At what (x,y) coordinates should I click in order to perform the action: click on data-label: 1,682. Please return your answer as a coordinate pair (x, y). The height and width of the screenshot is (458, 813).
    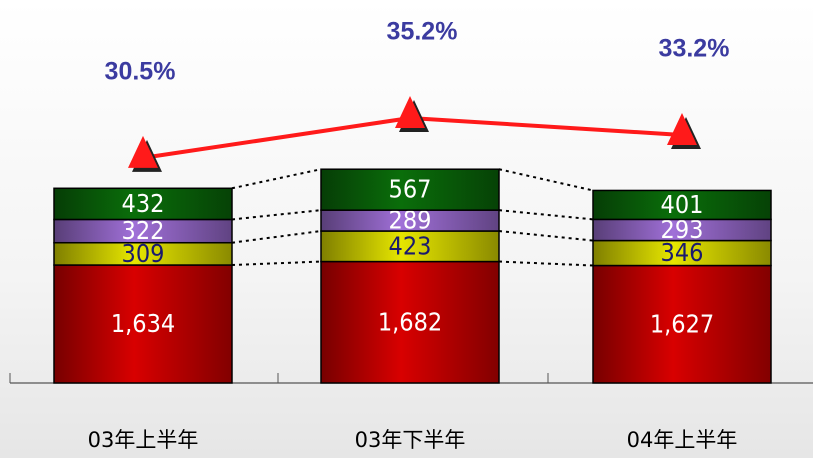
    Looking at the image, I should click on (410, 321).